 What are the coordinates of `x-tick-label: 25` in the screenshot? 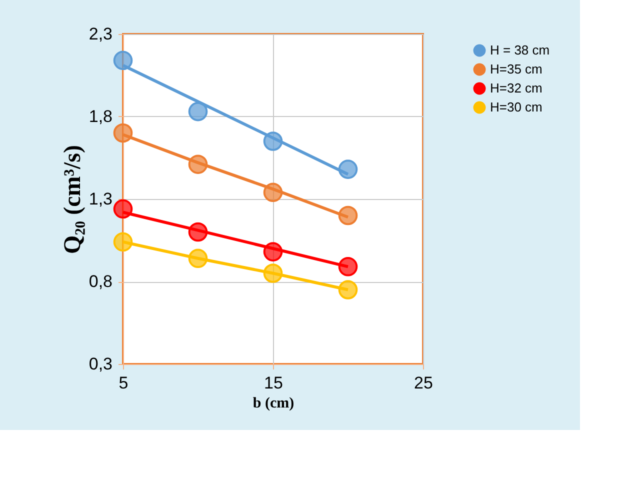 It's located at (423, 383).